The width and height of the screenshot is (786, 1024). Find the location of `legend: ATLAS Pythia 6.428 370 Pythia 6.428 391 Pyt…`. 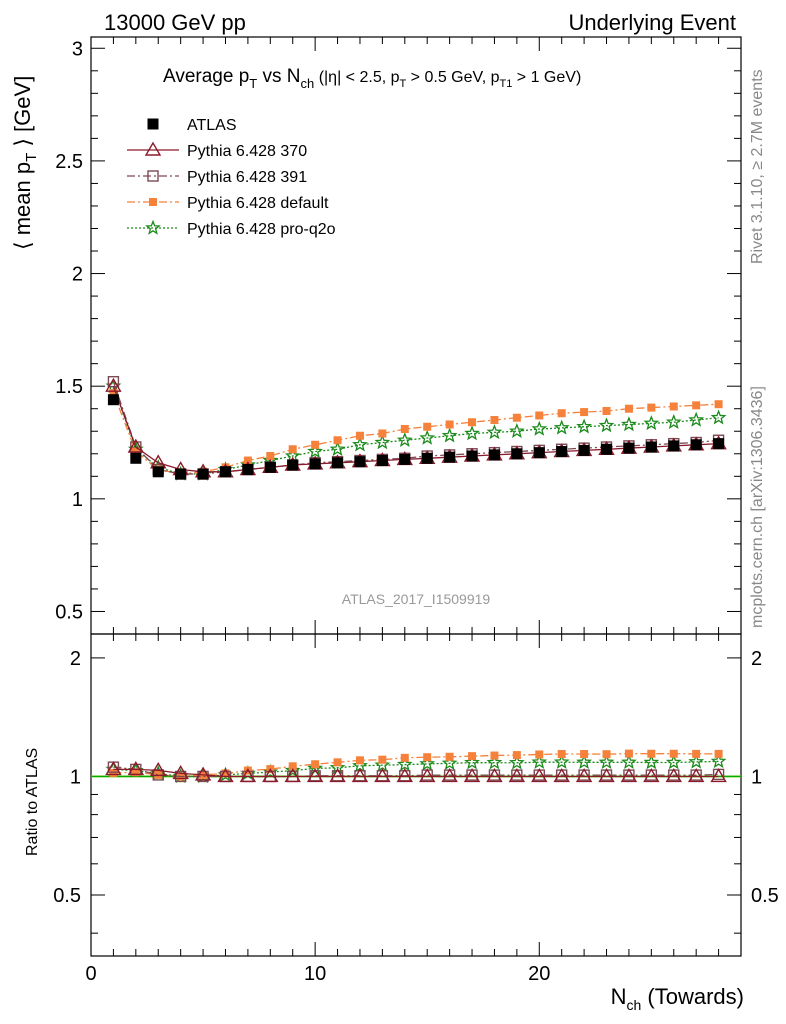

legend: ATLAS Pythia 6.428 370 Pythia 6.428 391 Pyt… is located at coordinates (231, 177).